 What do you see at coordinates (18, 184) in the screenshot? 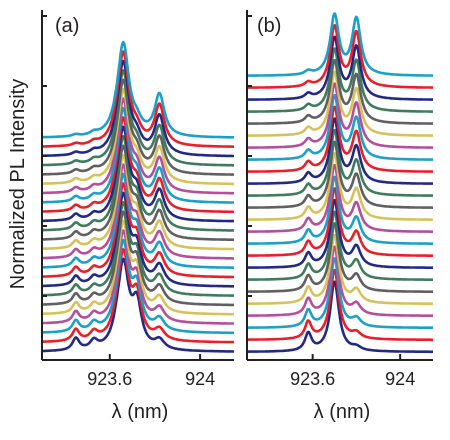
I see `y-axis-label: Normalized PL Intensity` at bounding box center [18, 184].